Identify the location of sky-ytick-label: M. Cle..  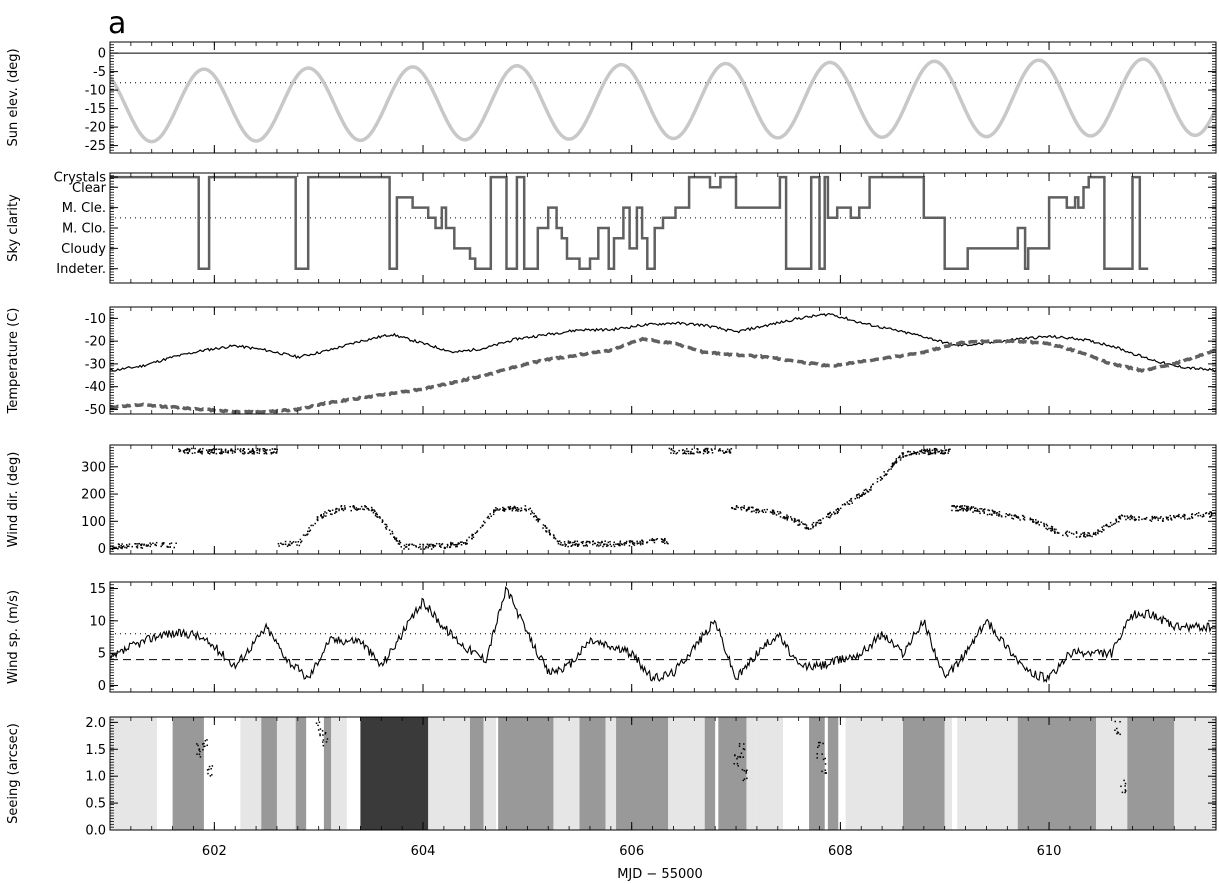
(84, 208).